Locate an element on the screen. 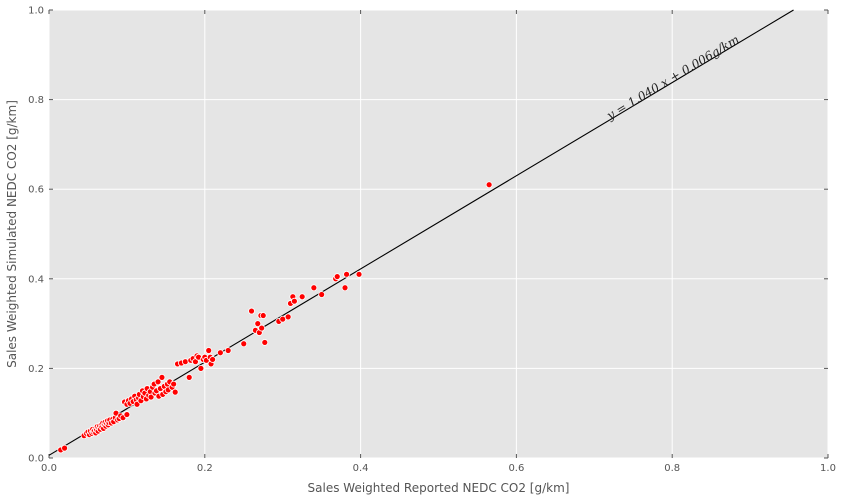  x-axis-label: Sales Weighted Reported NEDC CO2 [g/km] is located at coordinates (439, 488).